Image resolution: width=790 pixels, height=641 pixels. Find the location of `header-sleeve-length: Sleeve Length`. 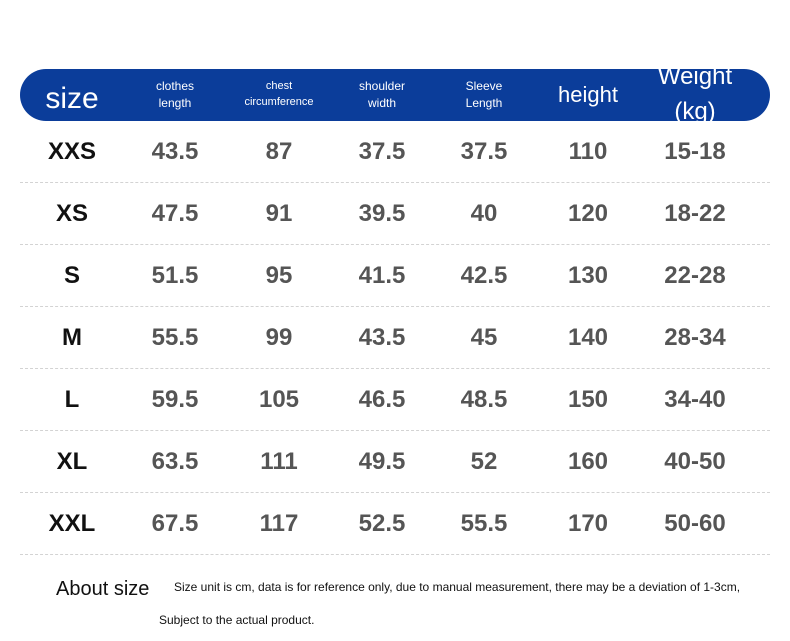

header-sleeve-length: Sleeve Length is located at coordinates (484, 95).